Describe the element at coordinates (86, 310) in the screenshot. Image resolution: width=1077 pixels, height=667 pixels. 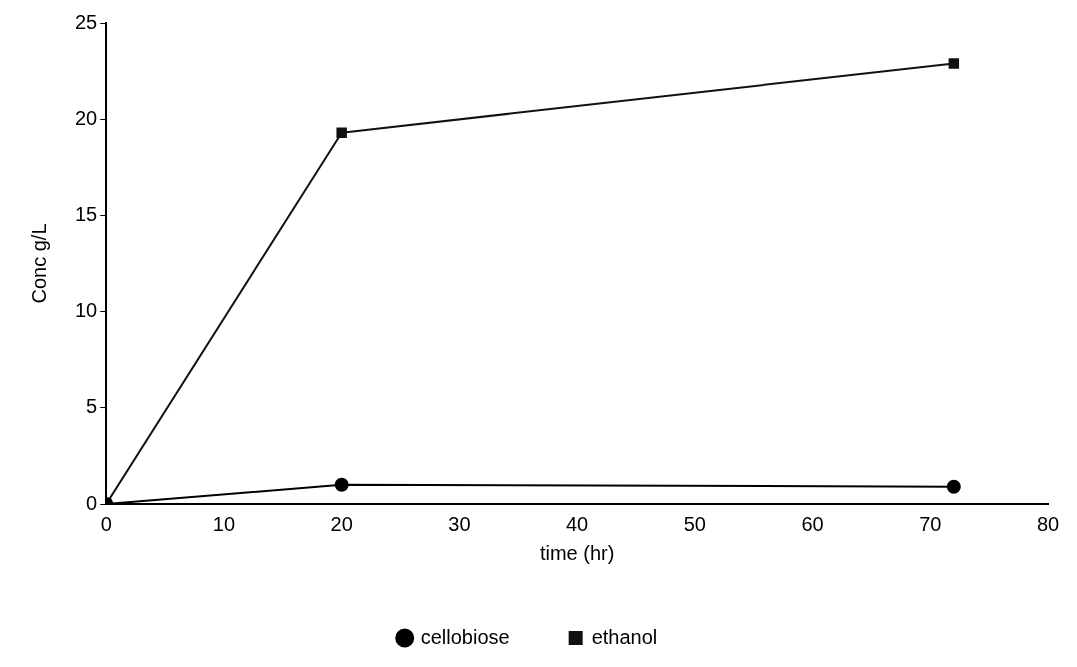
I see `y-tick-label: 10` at that location.